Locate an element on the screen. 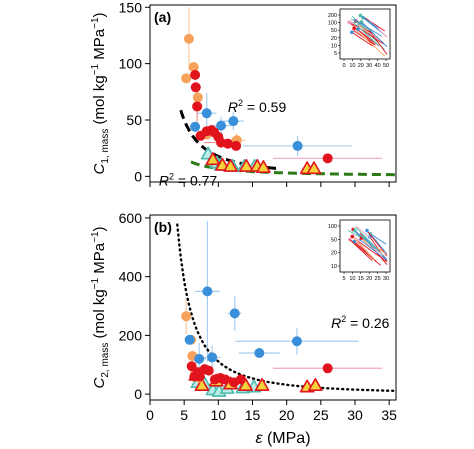 Image resolution: width=474 pixels, height=449 pixels. x-tick-label: 5 is located at coordinates (184, 415).